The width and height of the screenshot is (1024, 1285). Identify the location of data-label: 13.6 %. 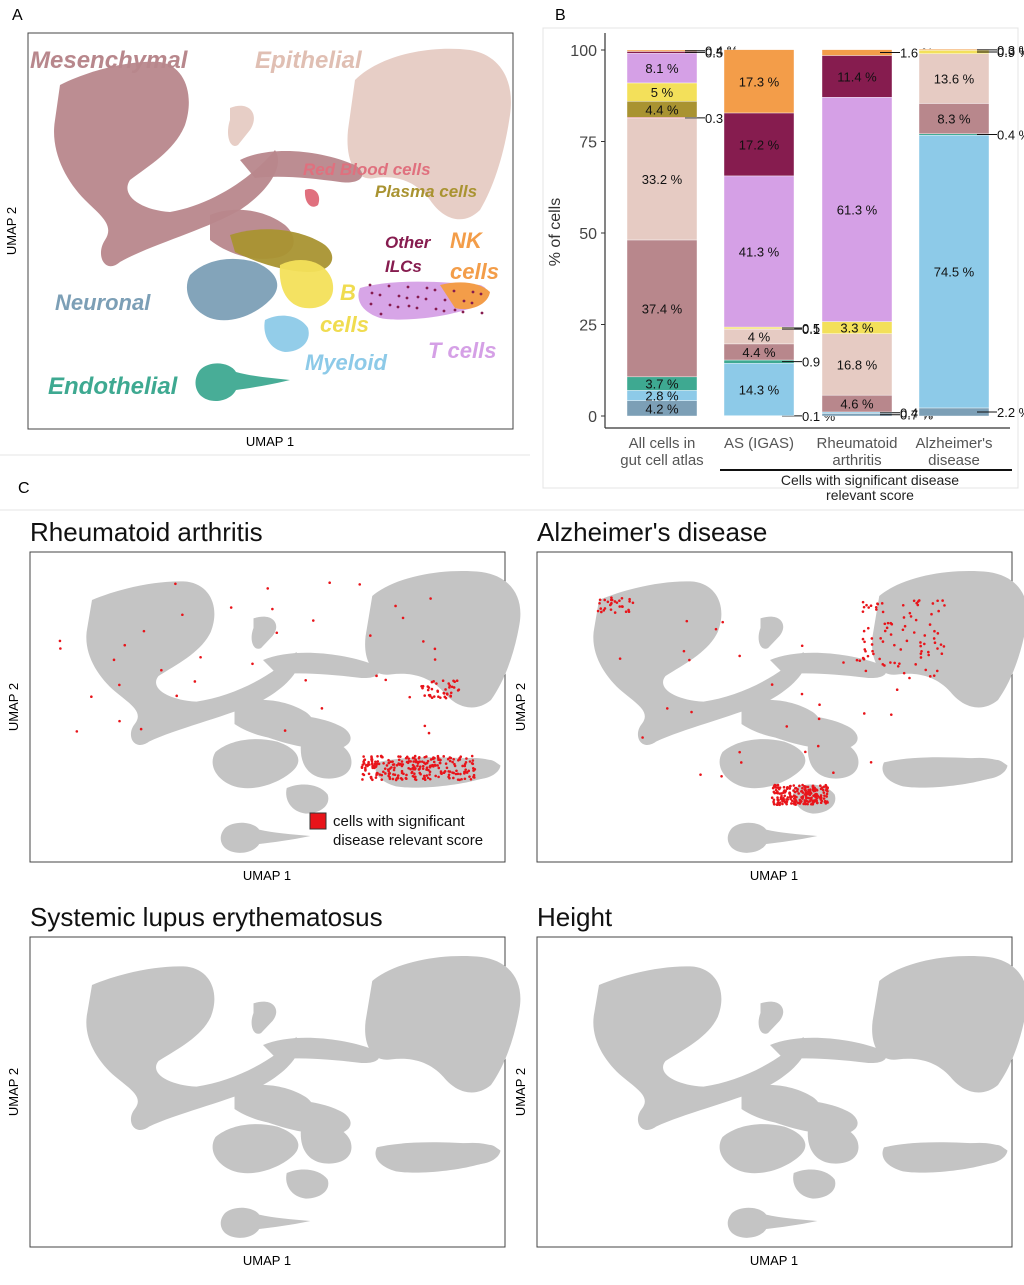
(954, 79).